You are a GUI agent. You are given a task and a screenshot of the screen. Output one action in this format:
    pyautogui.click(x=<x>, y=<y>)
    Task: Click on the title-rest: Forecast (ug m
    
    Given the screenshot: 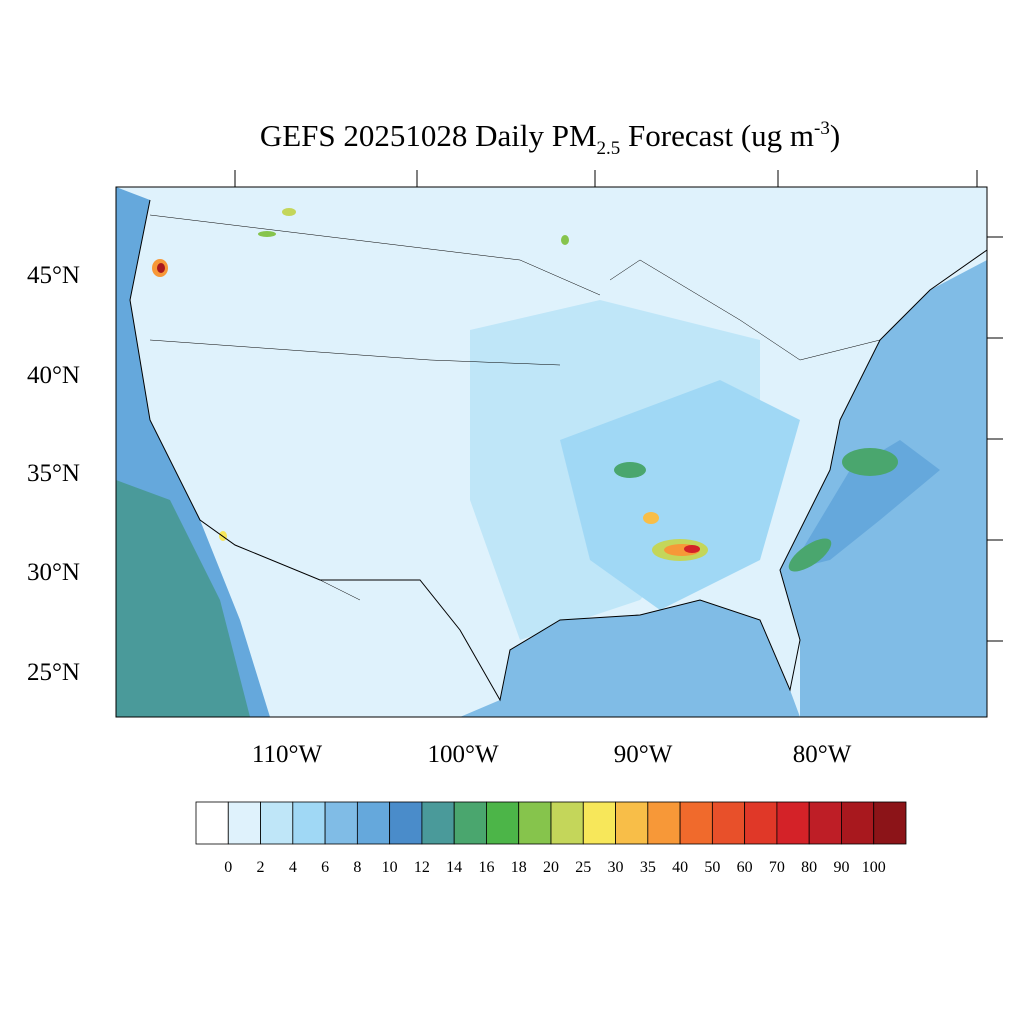 What is the action you would take?
    pyautogui.click(x=717, y=135)
    